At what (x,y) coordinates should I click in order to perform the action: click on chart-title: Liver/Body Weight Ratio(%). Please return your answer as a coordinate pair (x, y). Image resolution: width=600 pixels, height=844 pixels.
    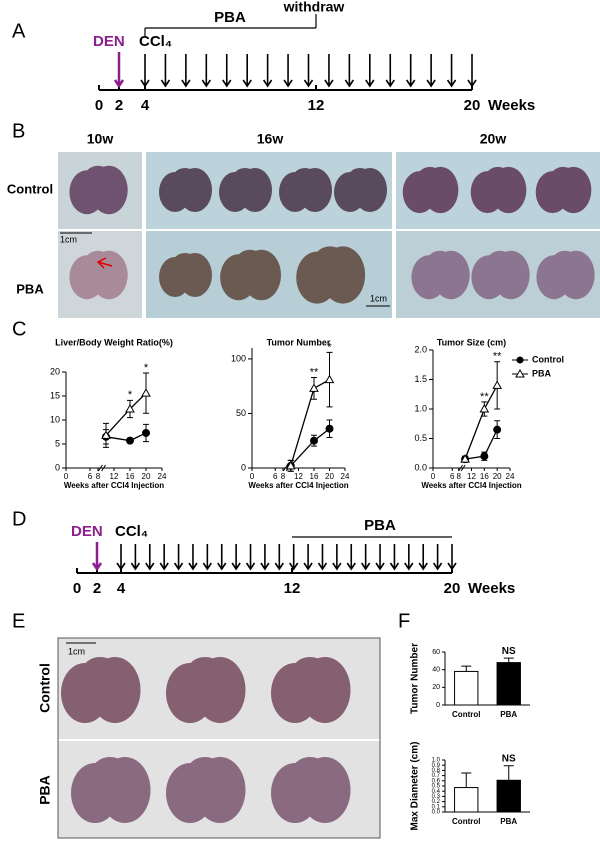
    Looking at the image, I should click on (114, 342).